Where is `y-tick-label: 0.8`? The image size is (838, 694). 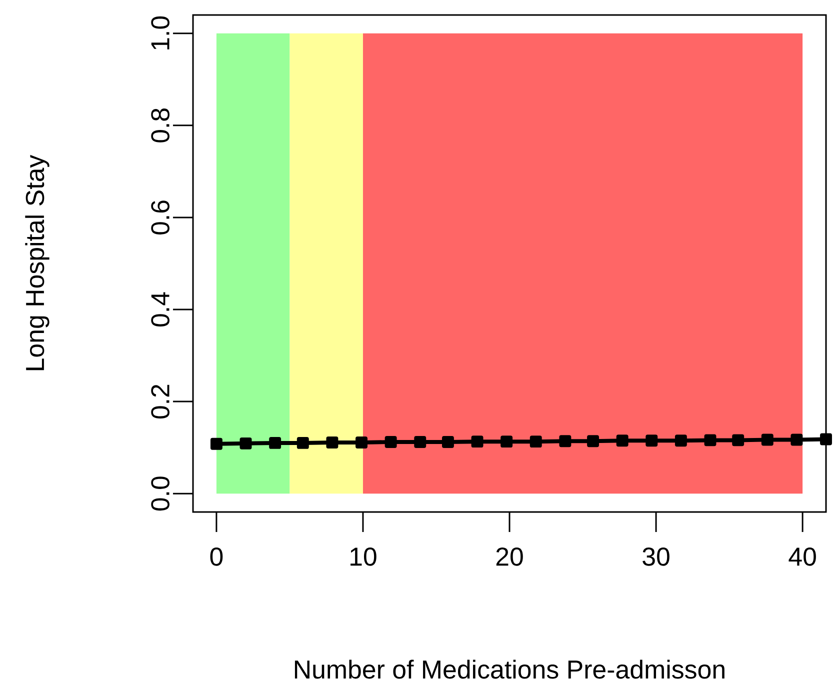 y-tick-label: 0.8 is located at coordinates (160, 125).